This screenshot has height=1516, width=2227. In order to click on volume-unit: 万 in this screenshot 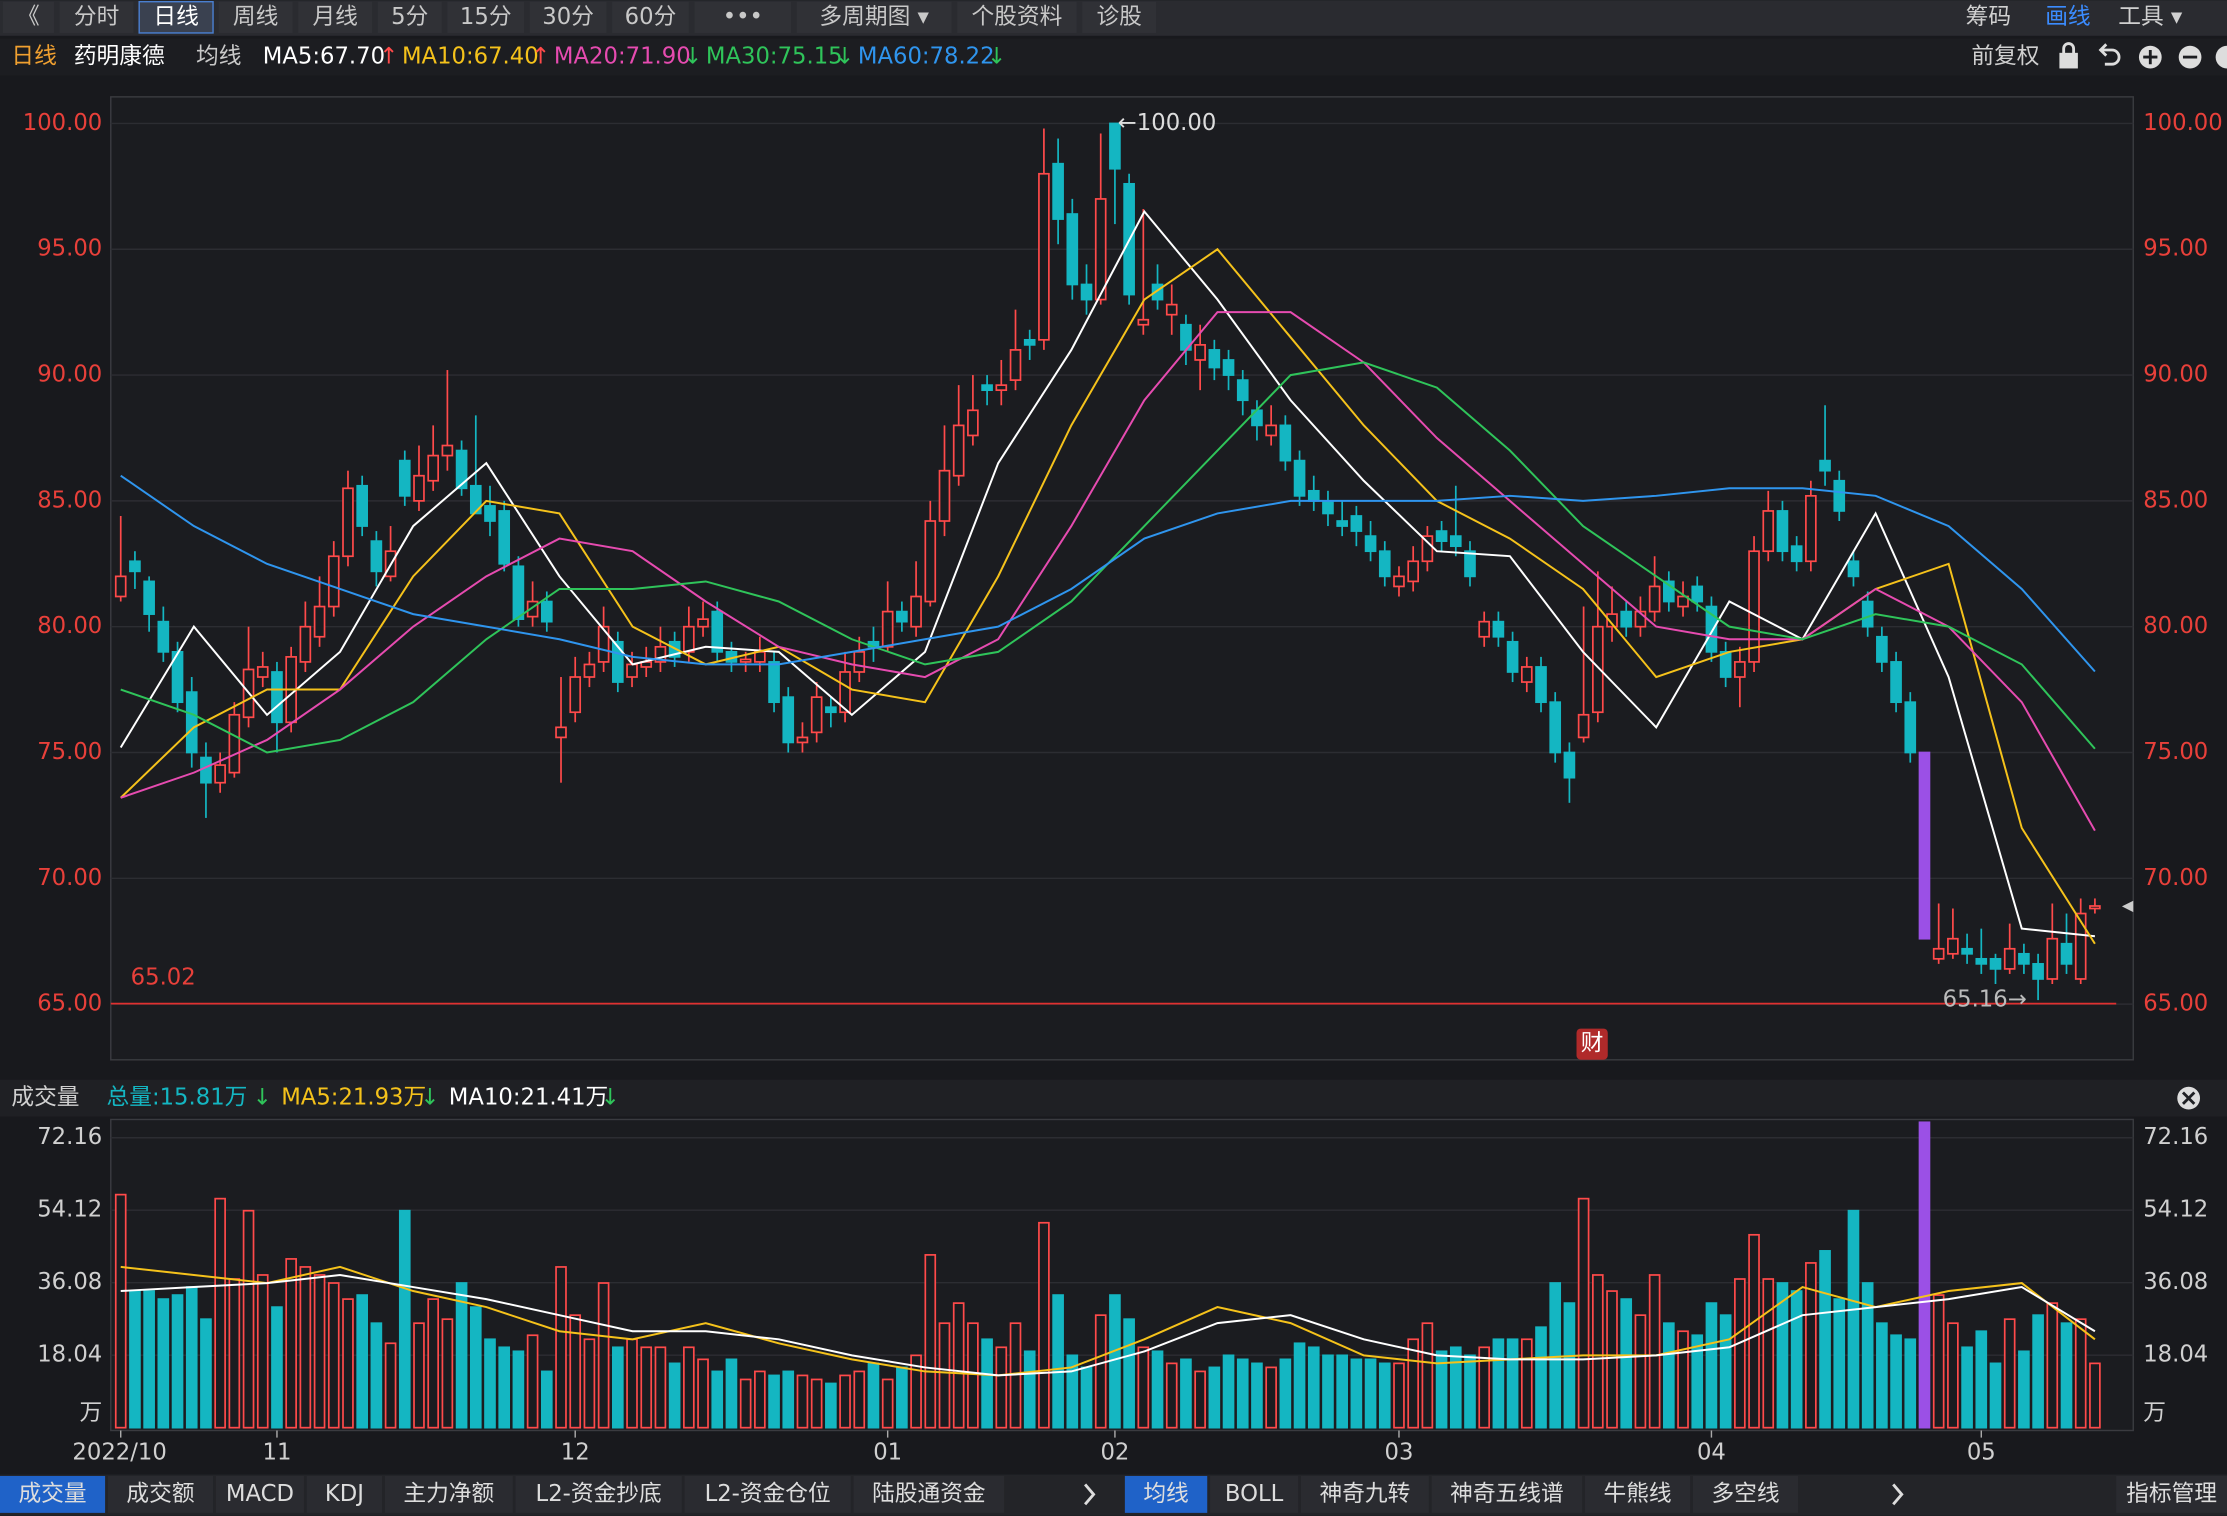, I will do `click(91, 1413)`.